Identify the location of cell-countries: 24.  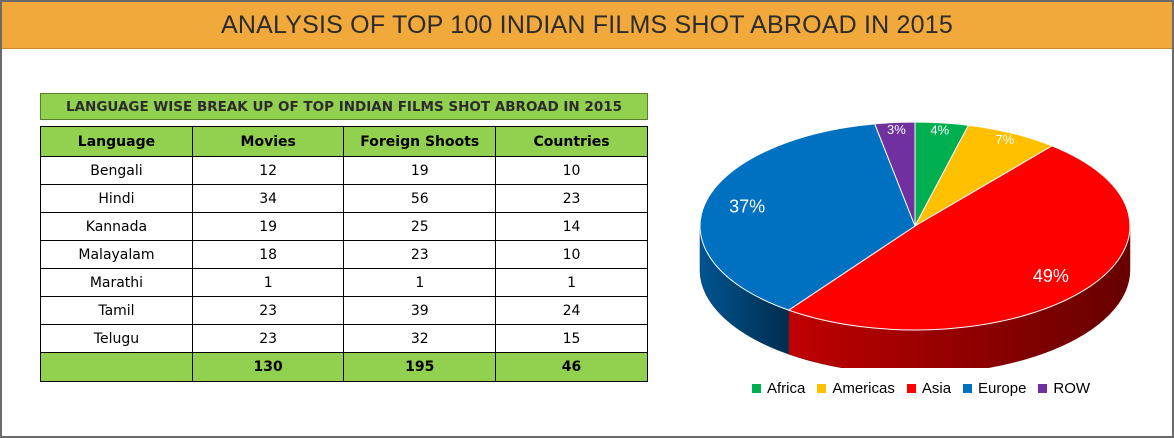
(571, 310).